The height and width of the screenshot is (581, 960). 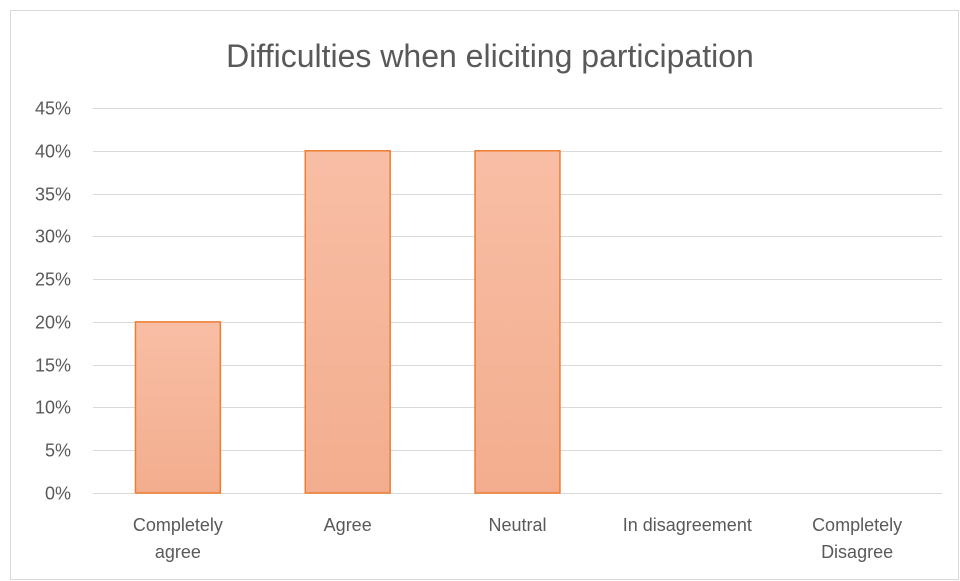 I want to click on y-tick-label: 20%, so click(x=53, y=323).